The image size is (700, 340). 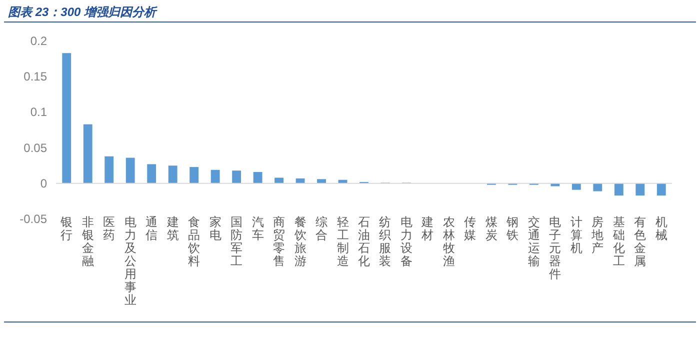 I want to click on ytick: 0.1, so click(x=38, y=112).